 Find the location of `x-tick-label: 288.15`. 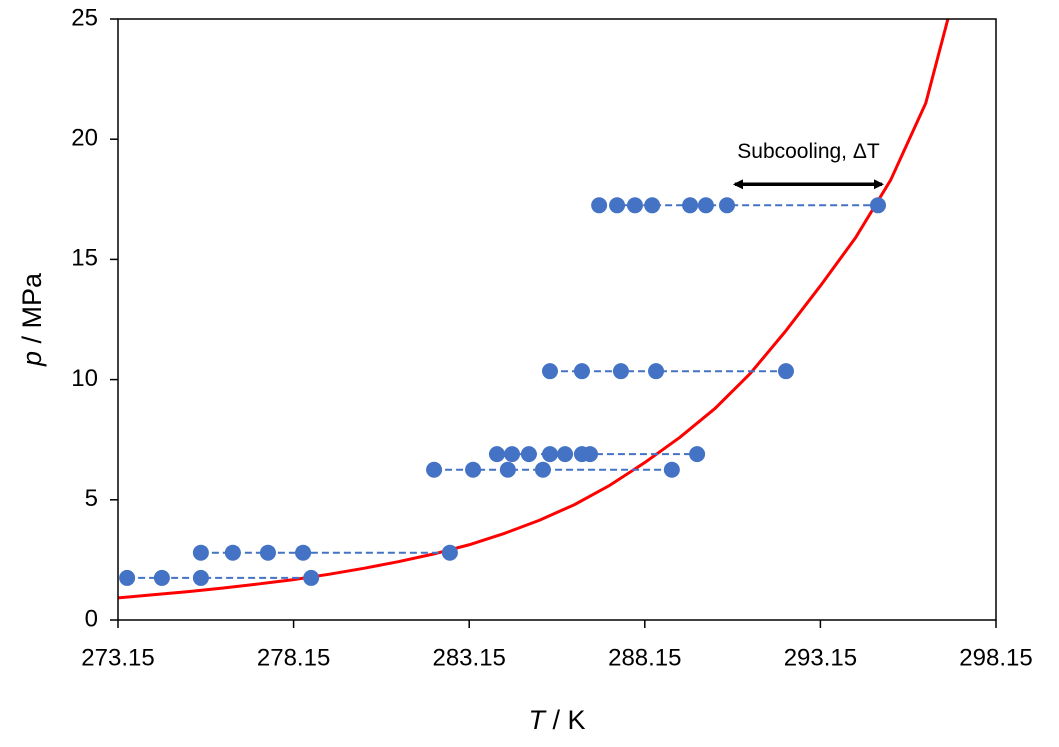

x-tick-label: 288.15 is located at coordinates (644, 657).